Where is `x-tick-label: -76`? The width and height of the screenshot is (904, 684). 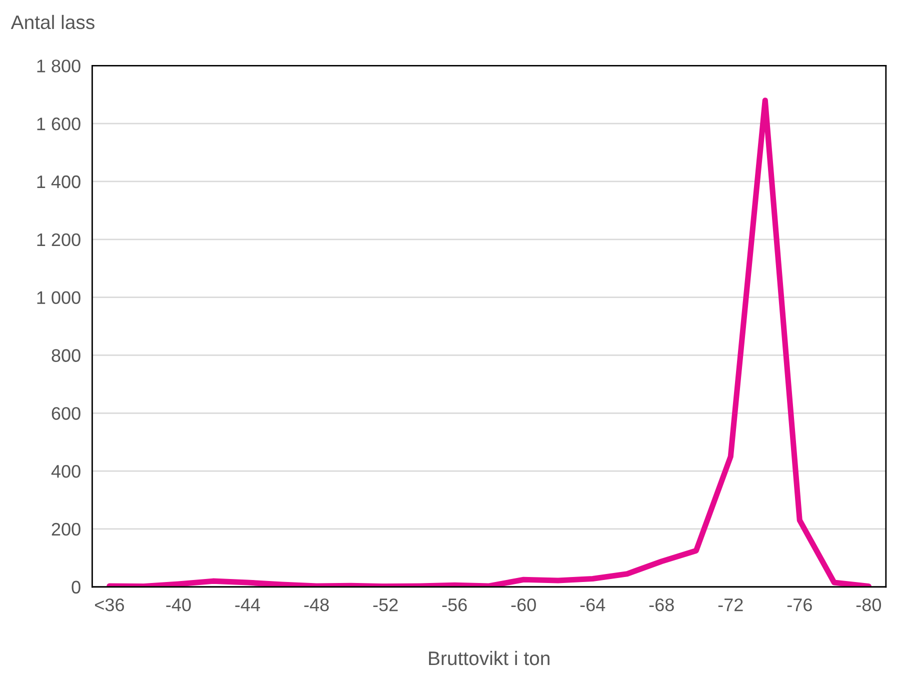
x-tick-label: -76 is located at coordinates (799, 605).